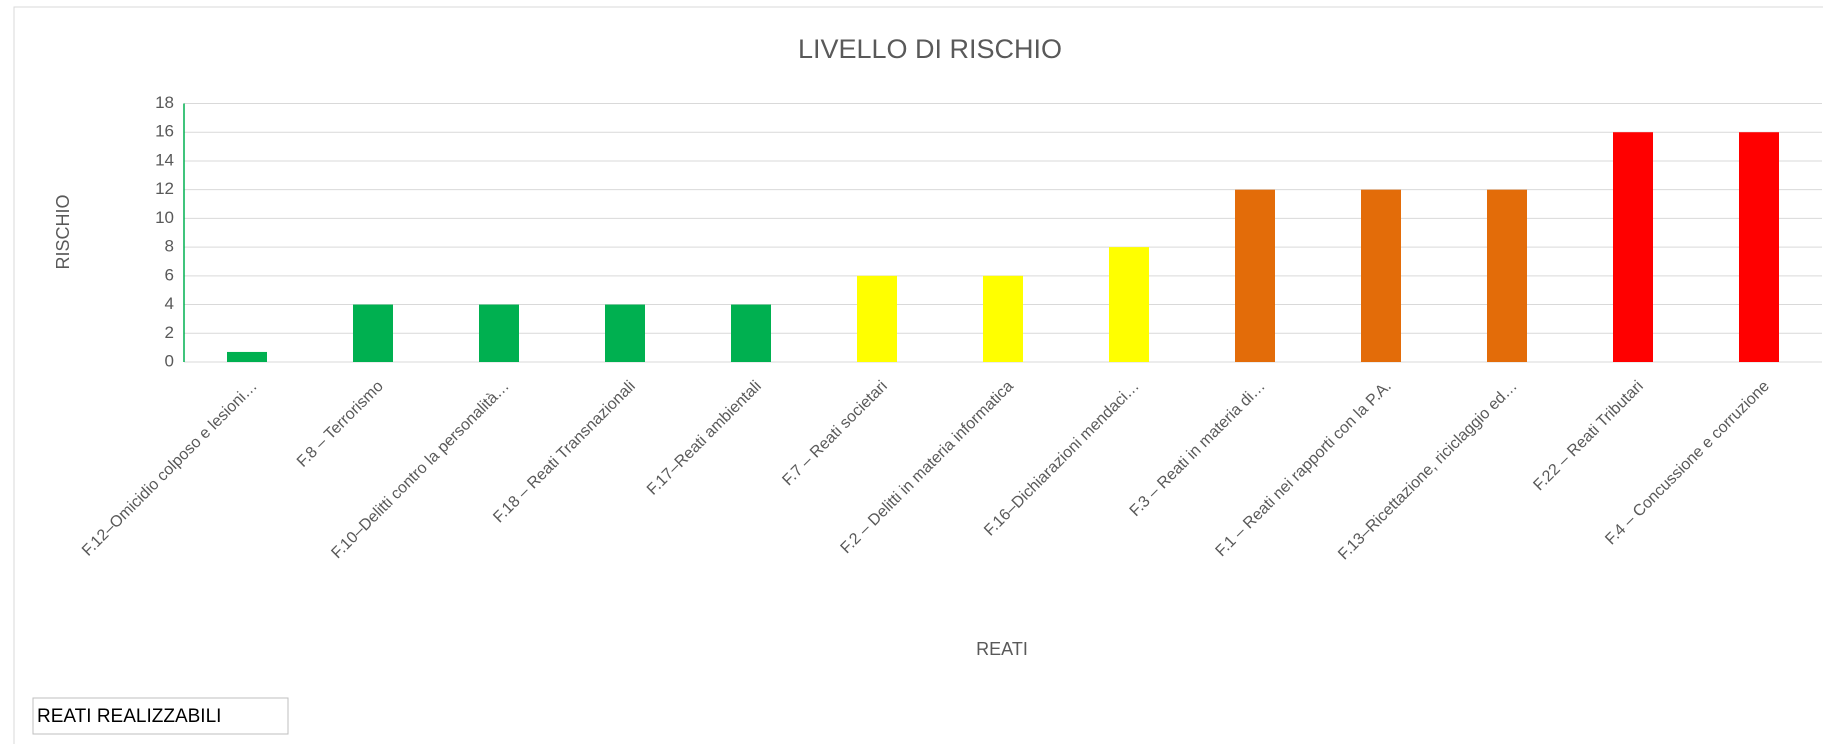 This screenshot has height=744, width=1823. What do you see at coordinates (704, 438) in the screenshot?
I see `x-tick-label: F.17–Reati ambientali` at bounding box center [704, 438].